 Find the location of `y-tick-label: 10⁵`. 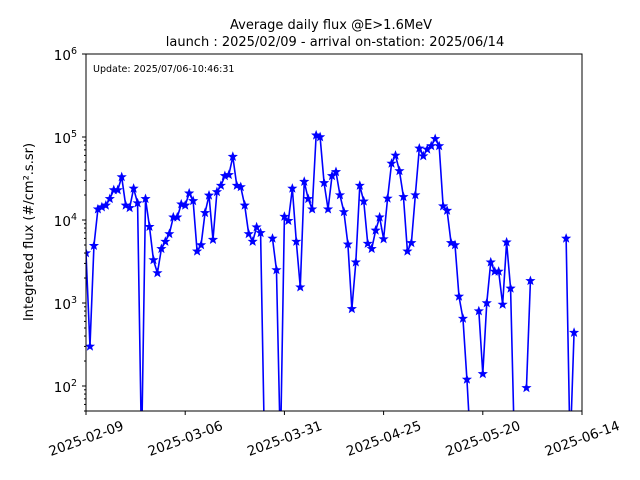

y-tick-label: 10⁵ is located at coordinates (65, 138).